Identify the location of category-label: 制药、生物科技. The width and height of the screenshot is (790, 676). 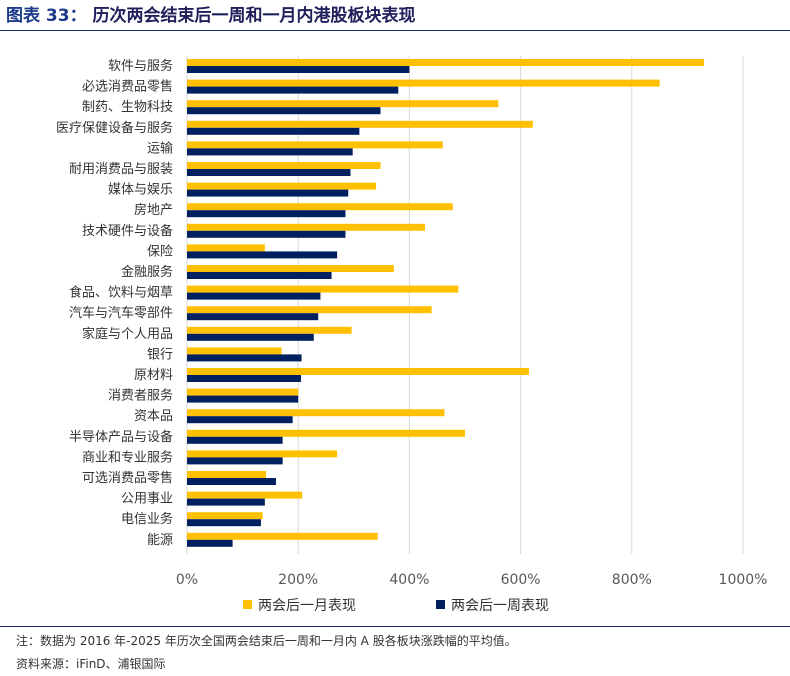
(127, 107).